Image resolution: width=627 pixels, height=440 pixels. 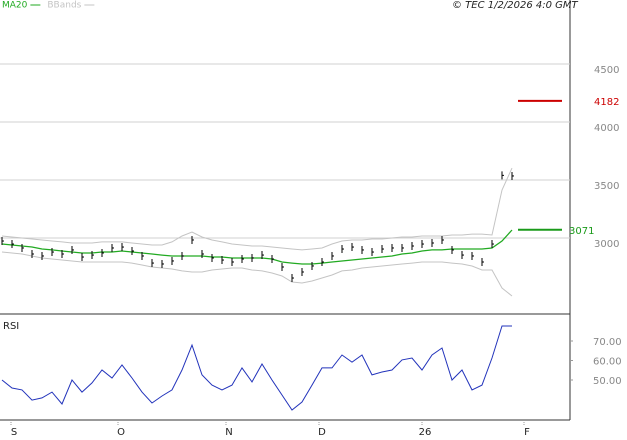 What do you see at coordinates (14, 432) in the screenshot?
I see `x-tick-label: S` at bounding box center [14, 432].